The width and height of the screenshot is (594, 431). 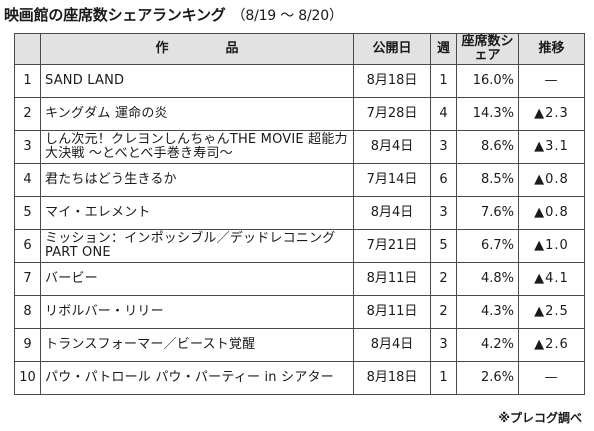 I want to click on table-row: 7 バービー 8月11日 2 4.8% ▲4.1, so click(x=299, y=279).